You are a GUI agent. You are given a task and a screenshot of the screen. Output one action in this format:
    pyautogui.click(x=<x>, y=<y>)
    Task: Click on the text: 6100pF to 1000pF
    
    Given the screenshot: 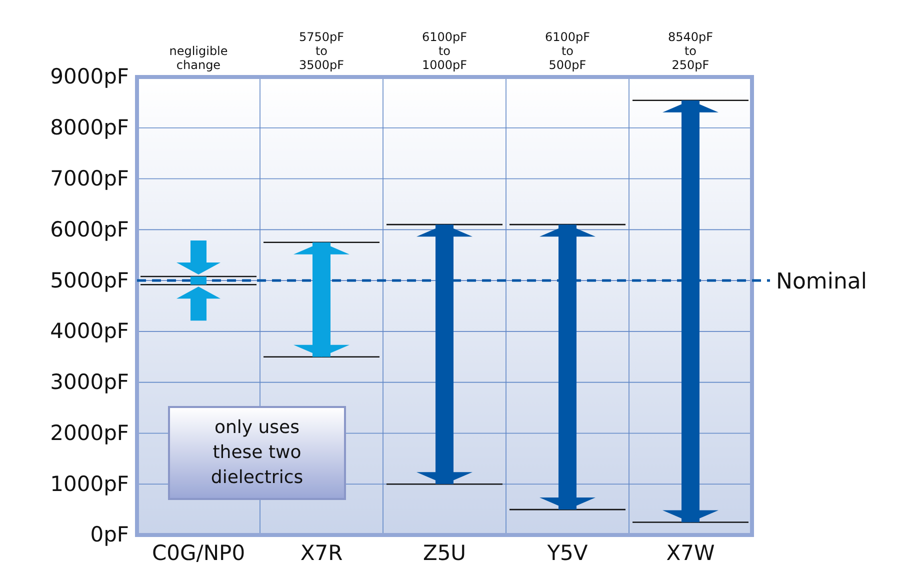 What is the action you would take?
    pyautogui.click(x=445, y=51)
    